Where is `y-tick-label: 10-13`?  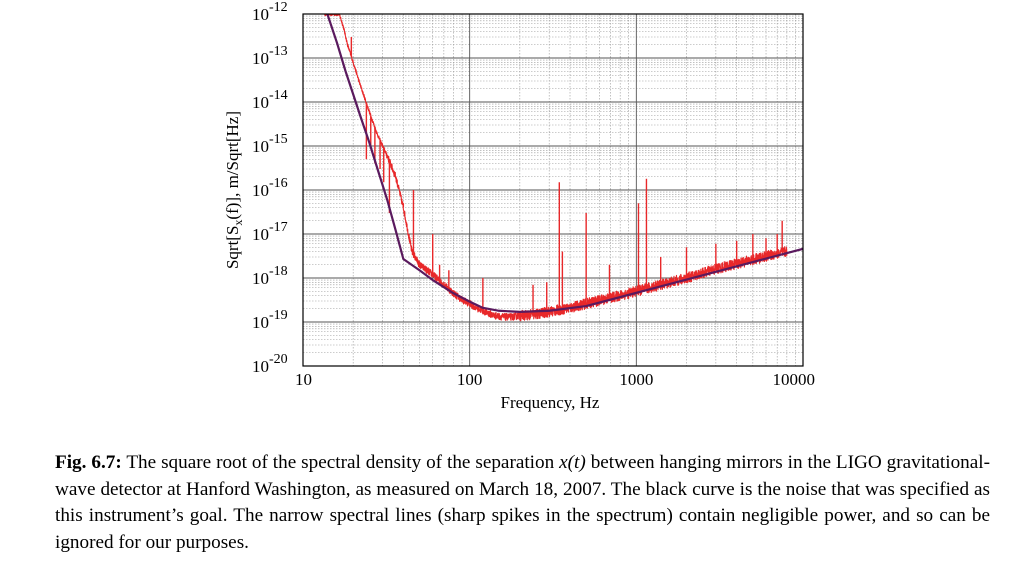 y-tick-label: 10-13 is located at coordinates (270, 56).